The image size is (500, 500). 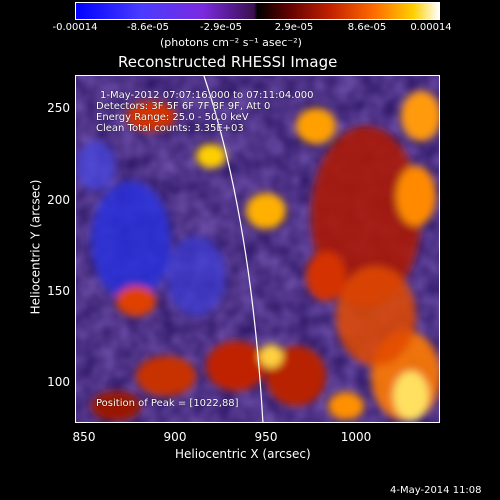 What do you see at coordinates (221, 27) in the screenshot?
I see `colorbar-tick: -2.9e-05` at bounding box center [221, 27].